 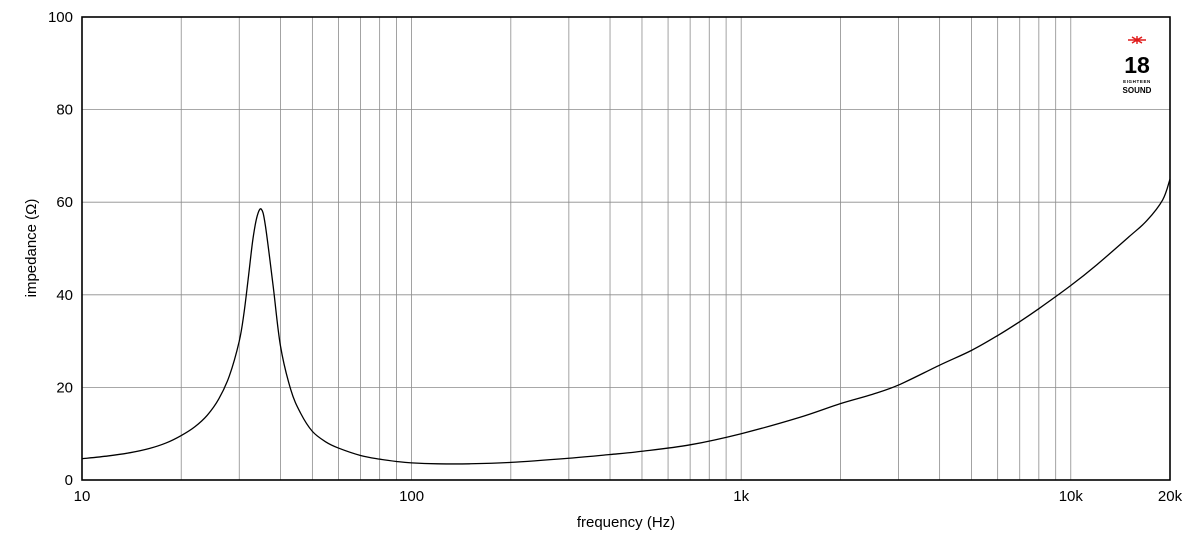 I want to click on y-tick-label: 40, so click(x=64, y=295).